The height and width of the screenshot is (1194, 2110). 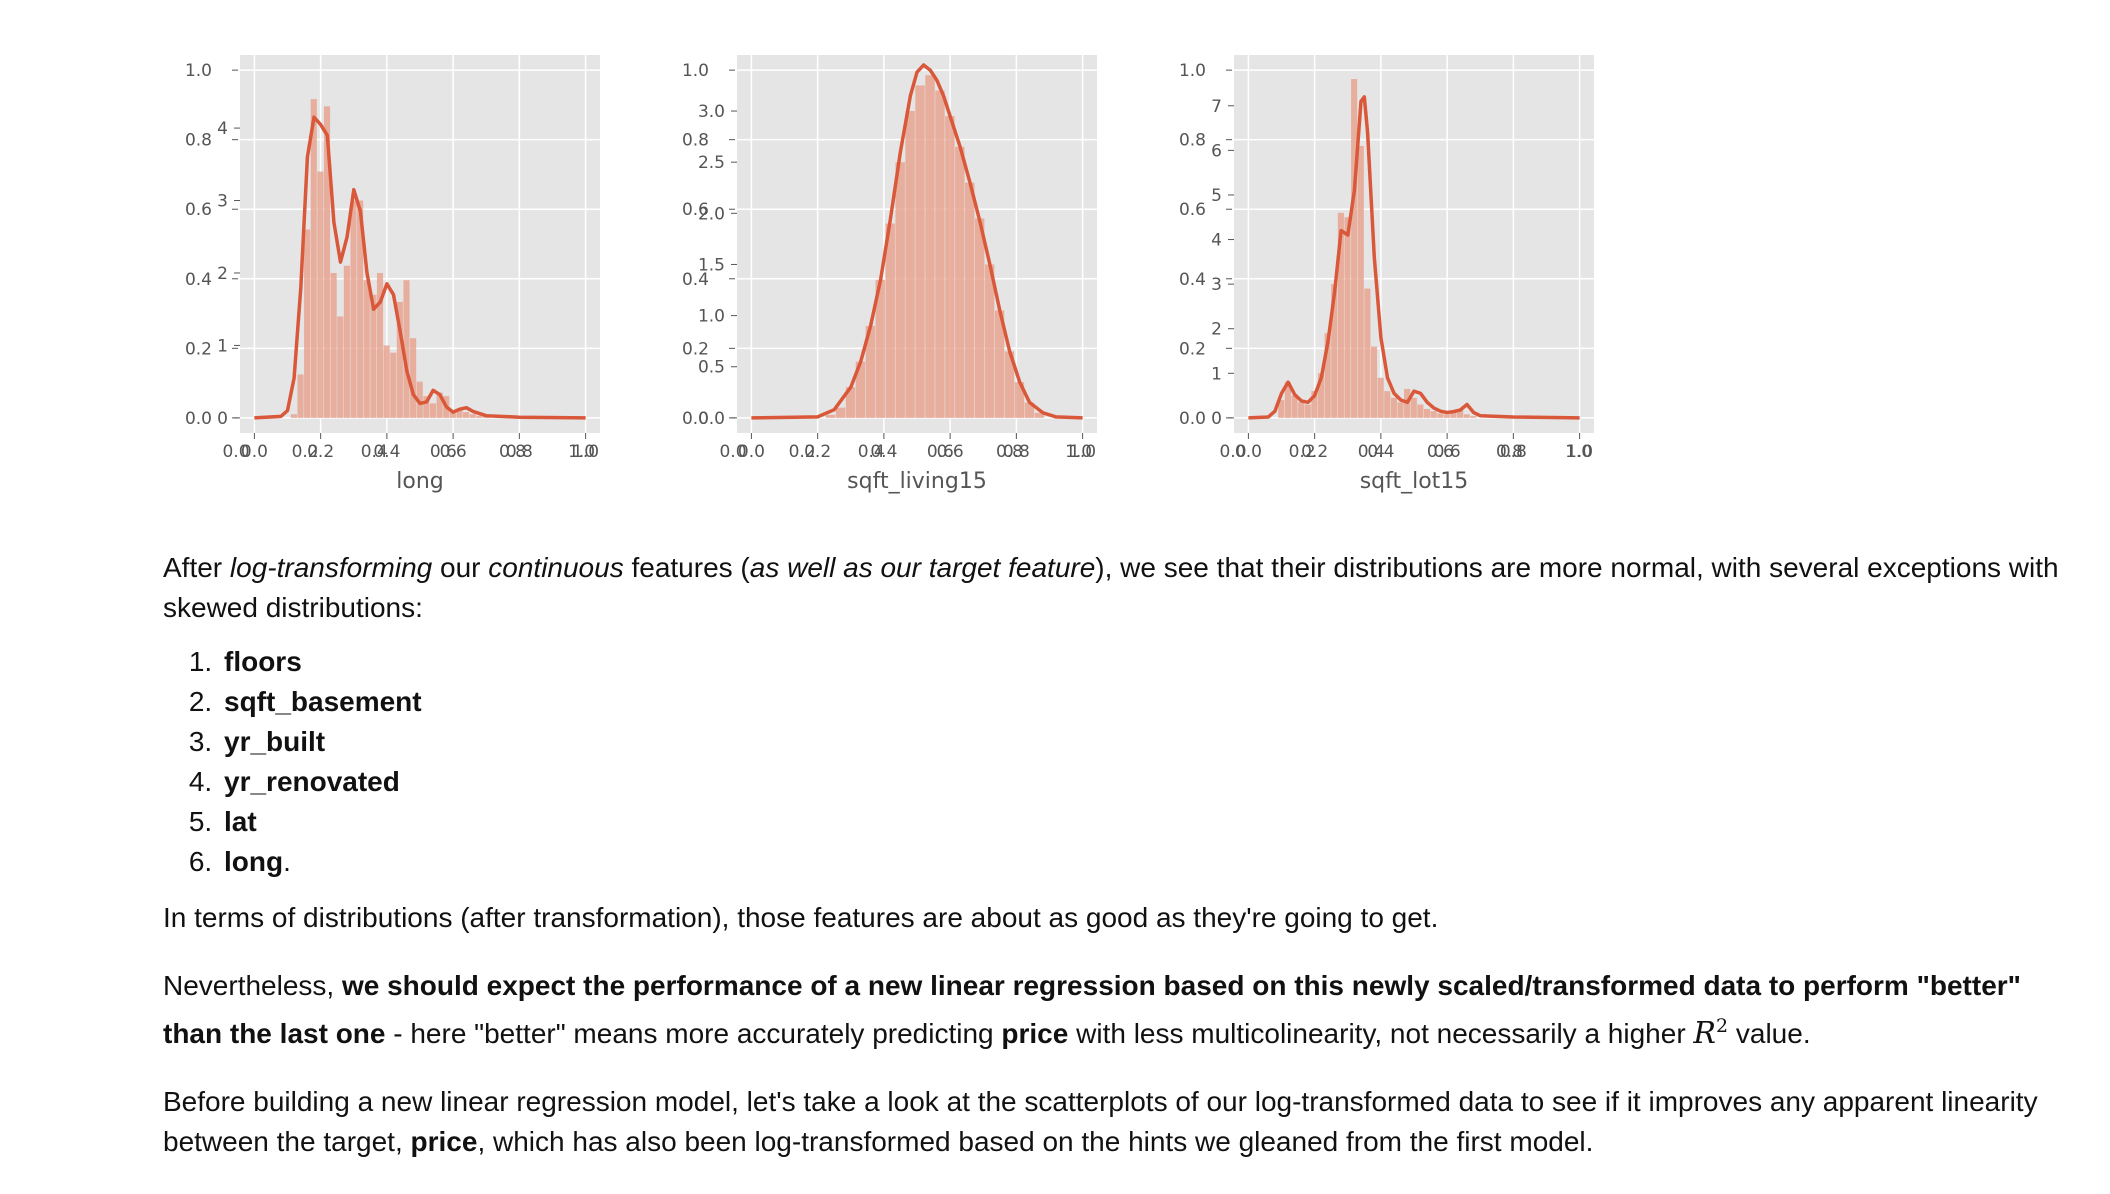 I want to click on x-tick-label-overlap: 1.0, so click(x=1578, y=452).